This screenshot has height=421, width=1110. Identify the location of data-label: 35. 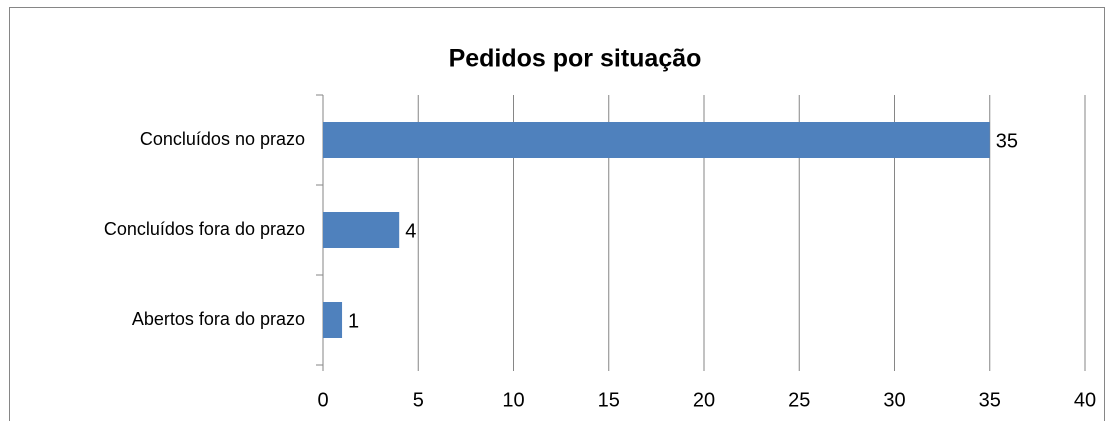
(1007, 141).